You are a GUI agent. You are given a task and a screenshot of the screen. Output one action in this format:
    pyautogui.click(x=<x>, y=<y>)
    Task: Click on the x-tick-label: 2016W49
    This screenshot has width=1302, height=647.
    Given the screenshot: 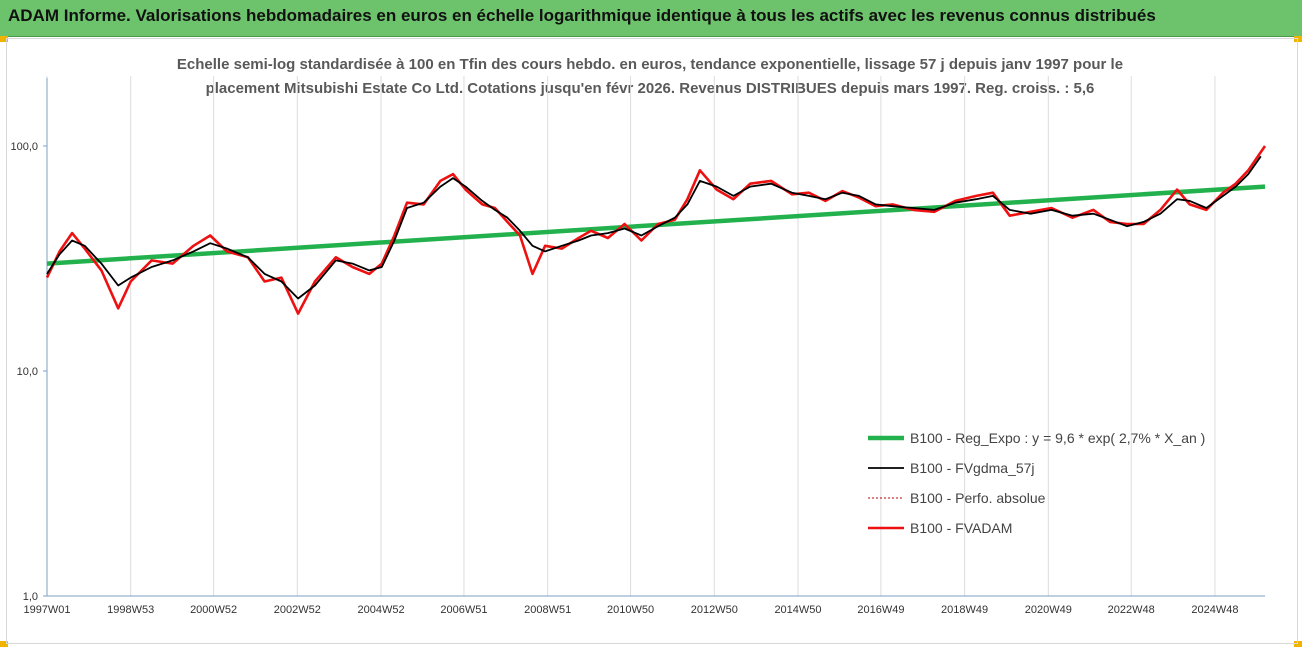 What is the action you would take?
    pyautogui.click(x=880, y=610)
    